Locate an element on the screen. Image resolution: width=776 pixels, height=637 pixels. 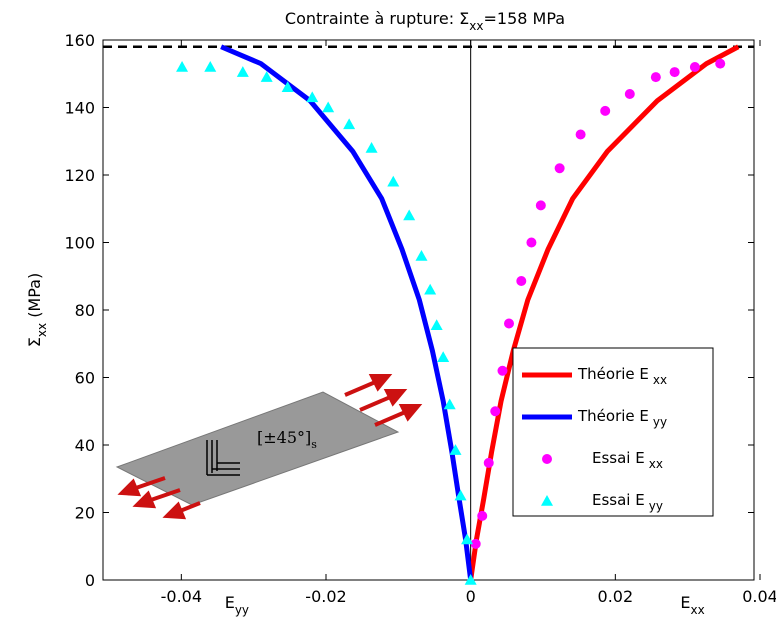
layup-label: [±45°]s is located at coordinates (287, 439).